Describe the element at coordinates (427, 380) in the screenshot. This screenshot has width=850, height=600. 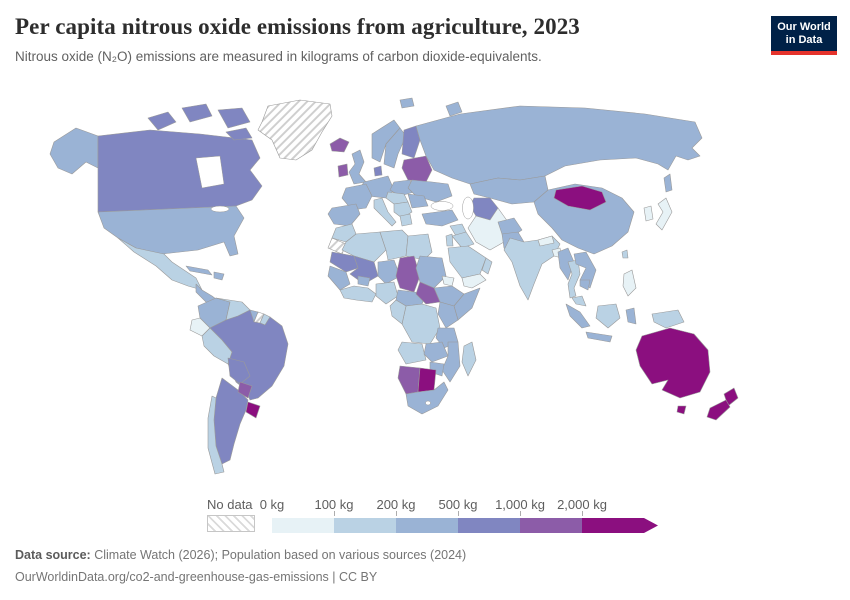
I see `map-region-botswana` at that location.